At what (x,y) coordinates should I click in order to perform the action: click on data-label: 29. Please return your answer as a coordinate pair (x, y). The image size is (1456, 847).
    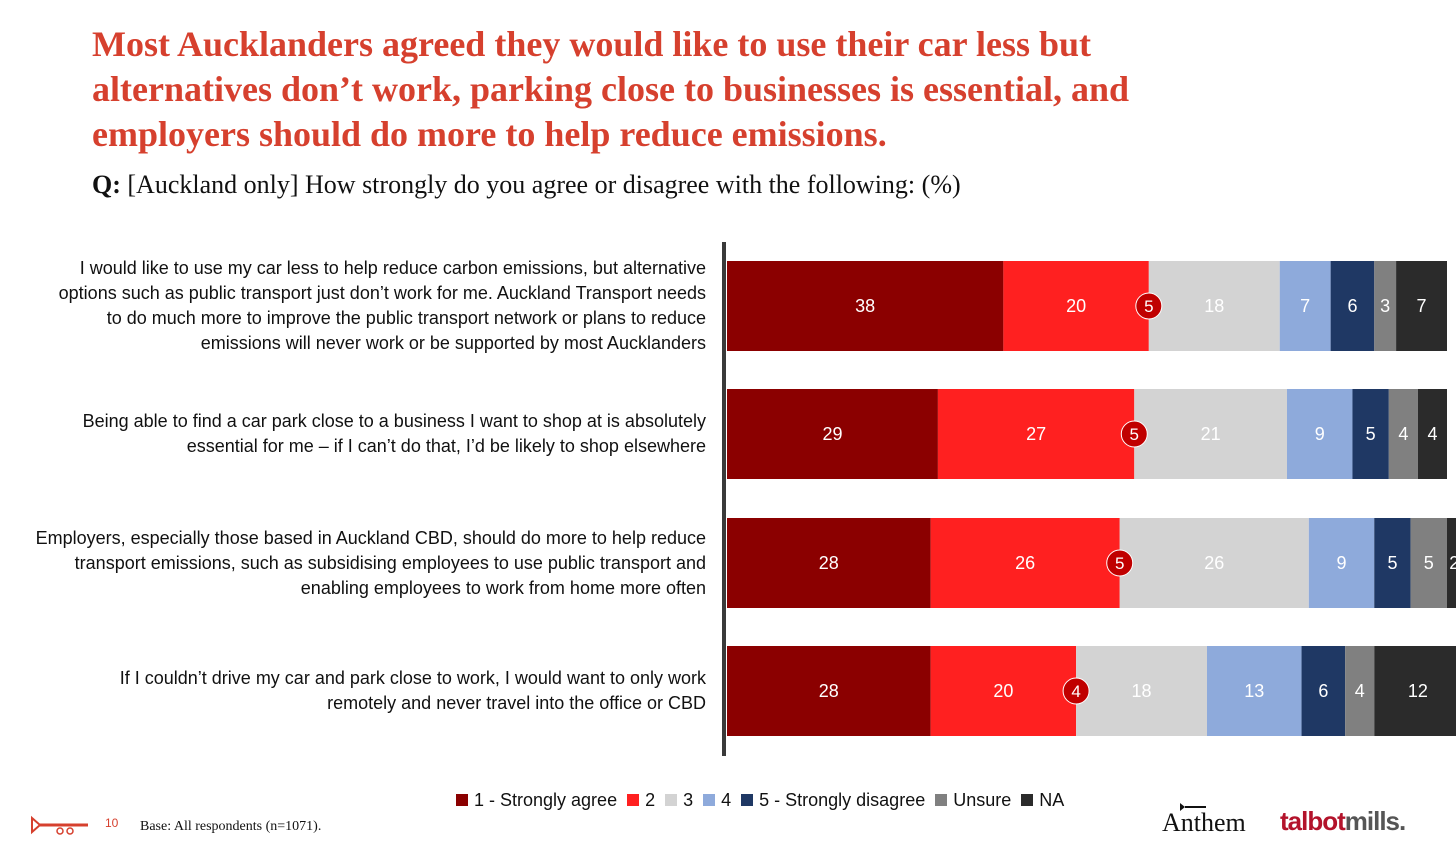
    Looking at the image, I should click on (832, 434).